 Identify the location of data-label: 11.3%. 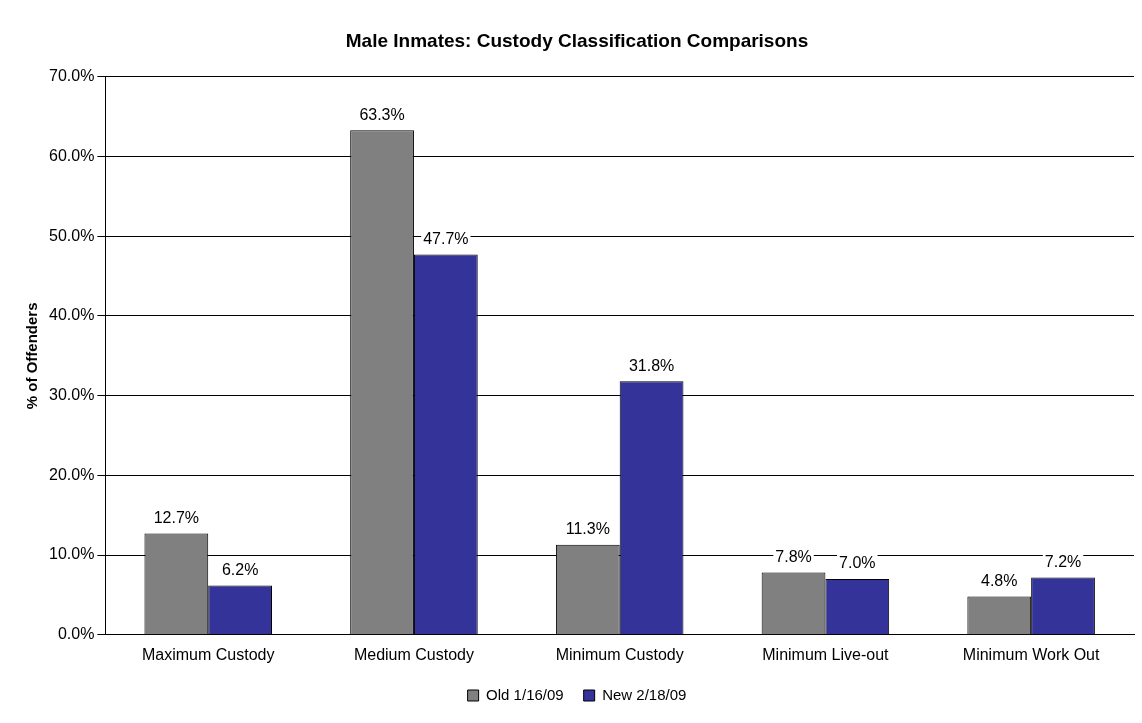
(587, 529).